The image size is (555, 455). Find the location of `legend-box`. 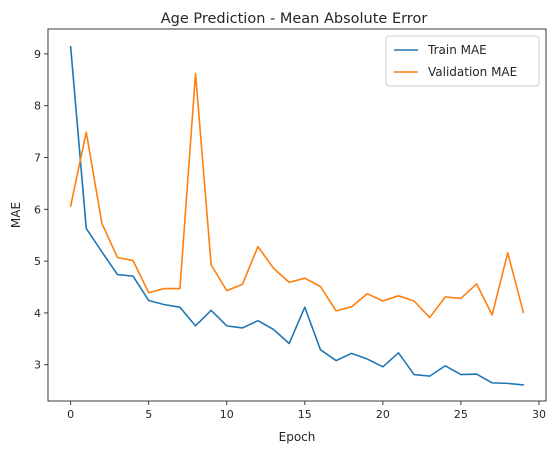

legend-box is located at coordinates (462, 61).